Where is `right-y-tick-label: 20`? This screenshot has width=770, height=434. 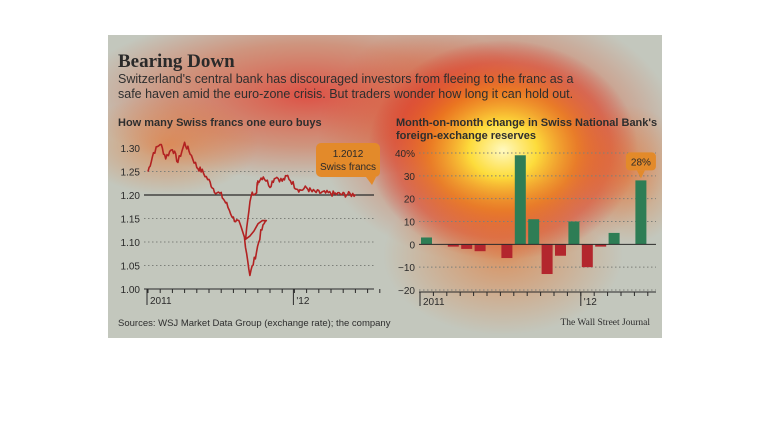
right-y-tick-label: 20 is located at coordinates (410, 200).